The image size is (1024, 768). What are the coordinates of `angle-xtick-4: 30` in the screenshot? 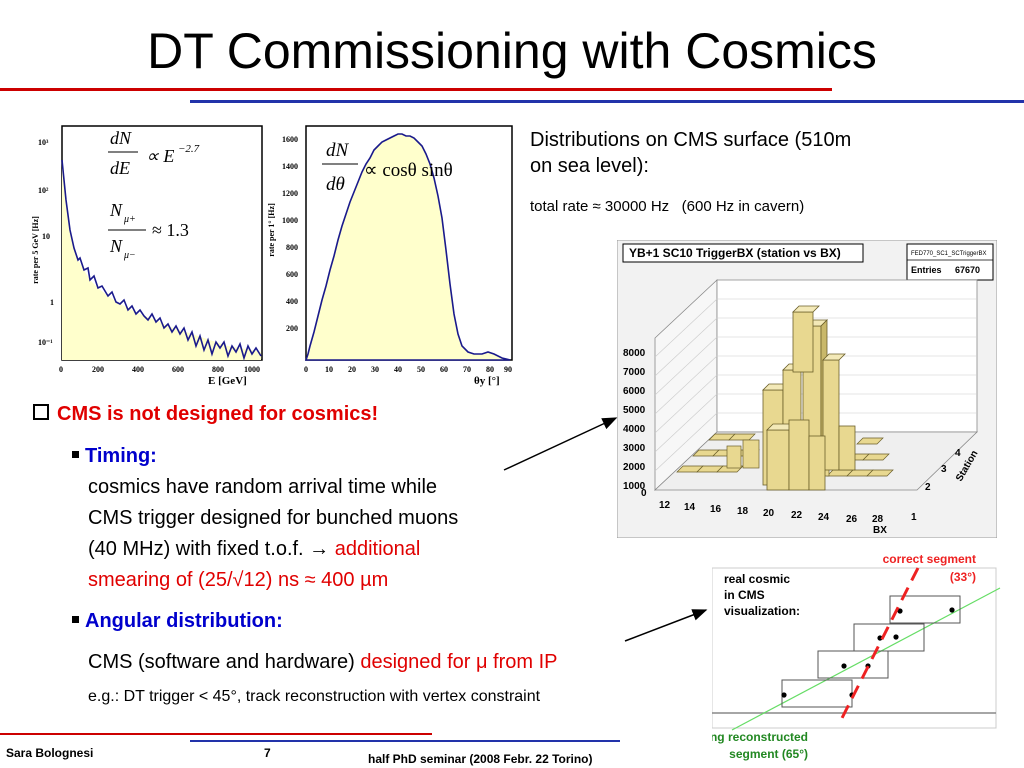 It's located at (375, 369).